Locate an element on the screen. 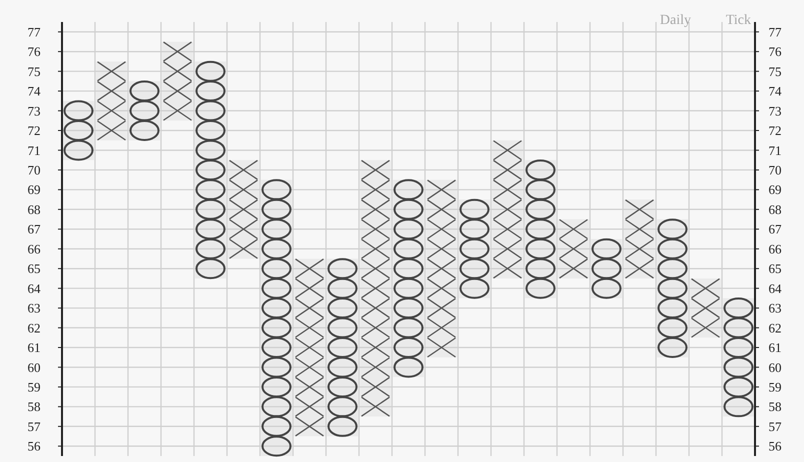 Image resolution: width=804 pixels, height=462 pixels. y-tick-label: 77 is located at coordinates (34, 32).